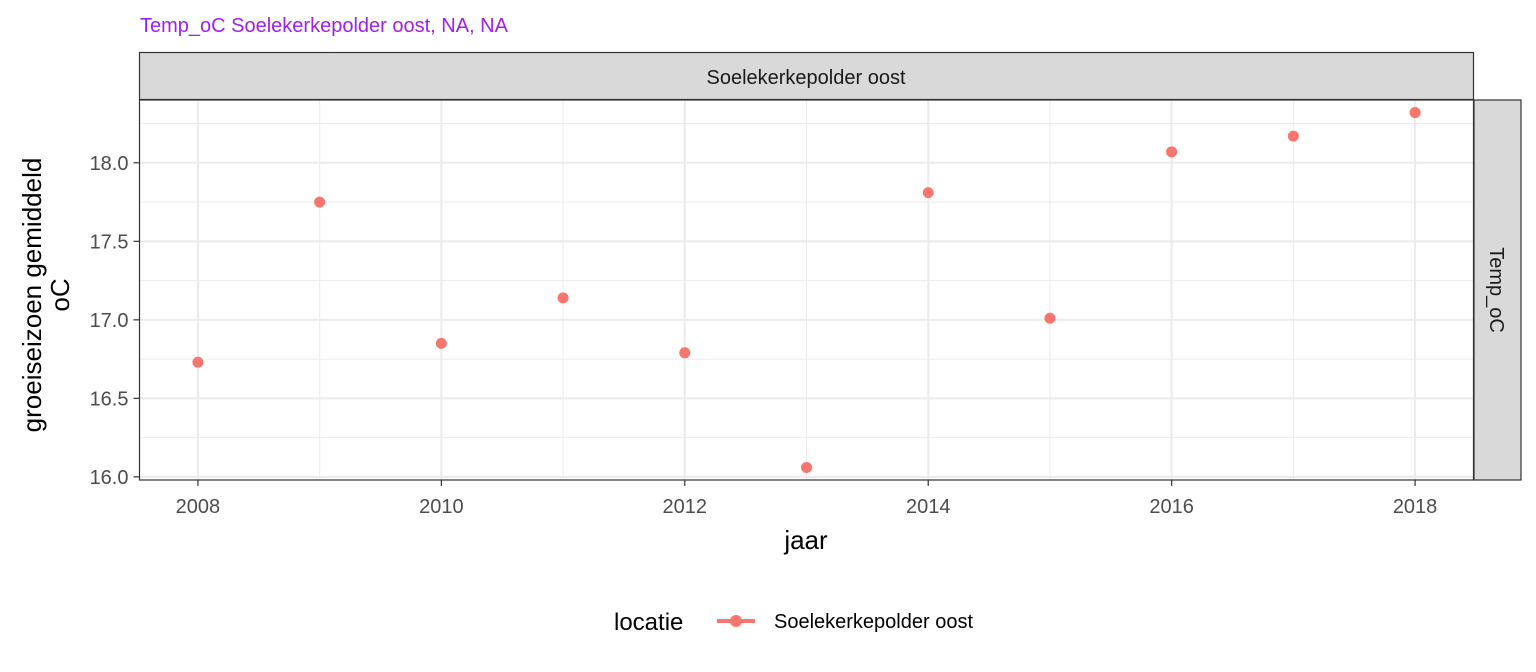 The image size is (1536, 672). What do you see at coordinates (441, 507) in the screenshot?
I see `x-tick-label: 2010` at bounding box center [441, 507].